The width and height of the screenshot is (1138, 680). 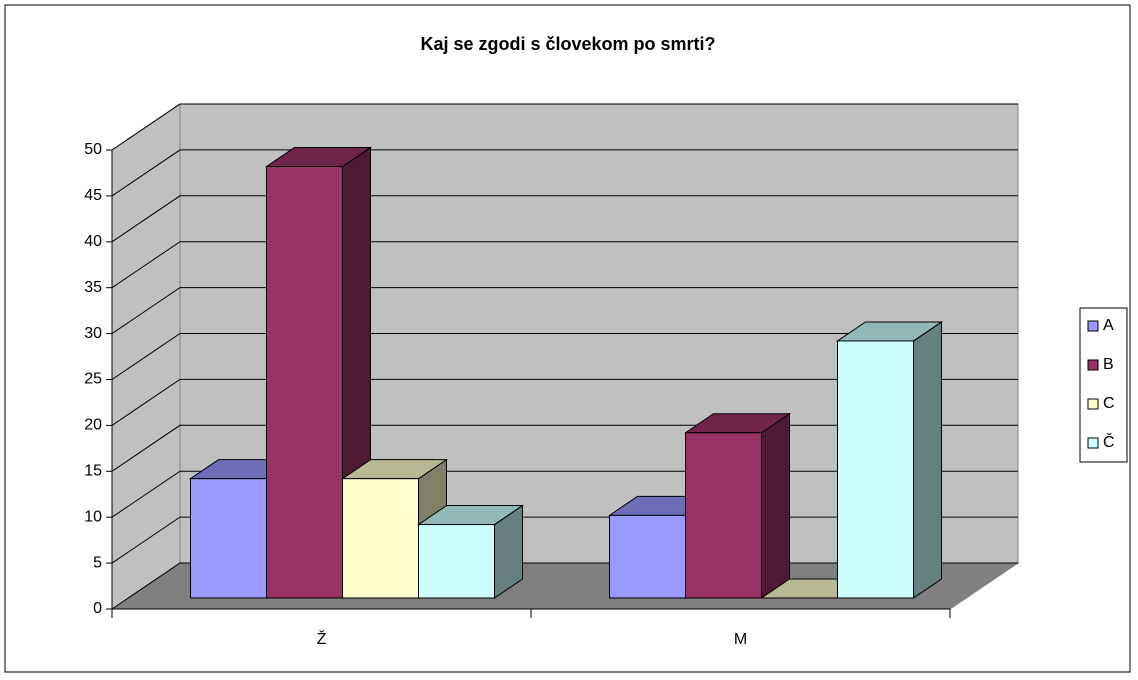 What do you see at coordinates (1109, 403) in the screenshot?
I see `legend-label: C` at bounding box center [1109, 403].